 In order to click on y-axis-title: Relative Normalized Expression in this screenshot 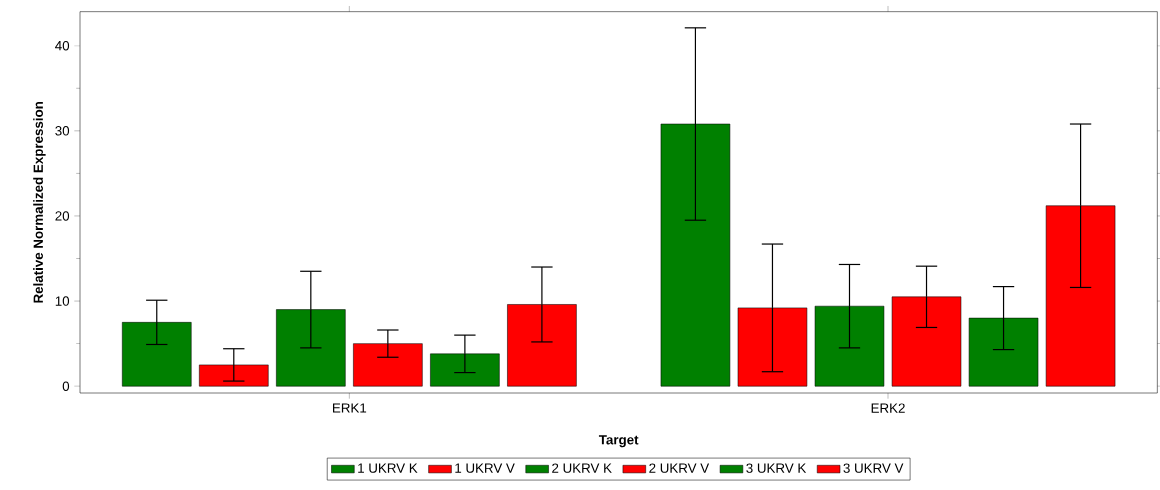, I will do `click(39, 202)`.